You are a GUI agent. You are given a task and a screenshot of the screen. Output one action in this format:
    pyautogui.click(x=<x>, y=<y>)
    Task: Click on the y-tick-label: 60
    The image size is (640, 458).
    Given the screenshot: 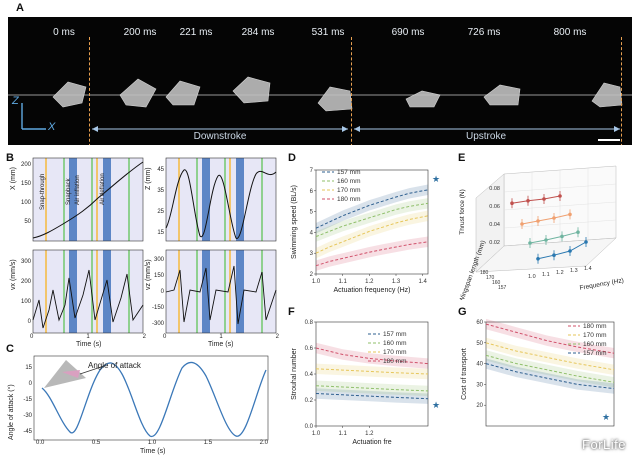 What is the action you would take?
    pyautogui.click(x=479, y=323)
    